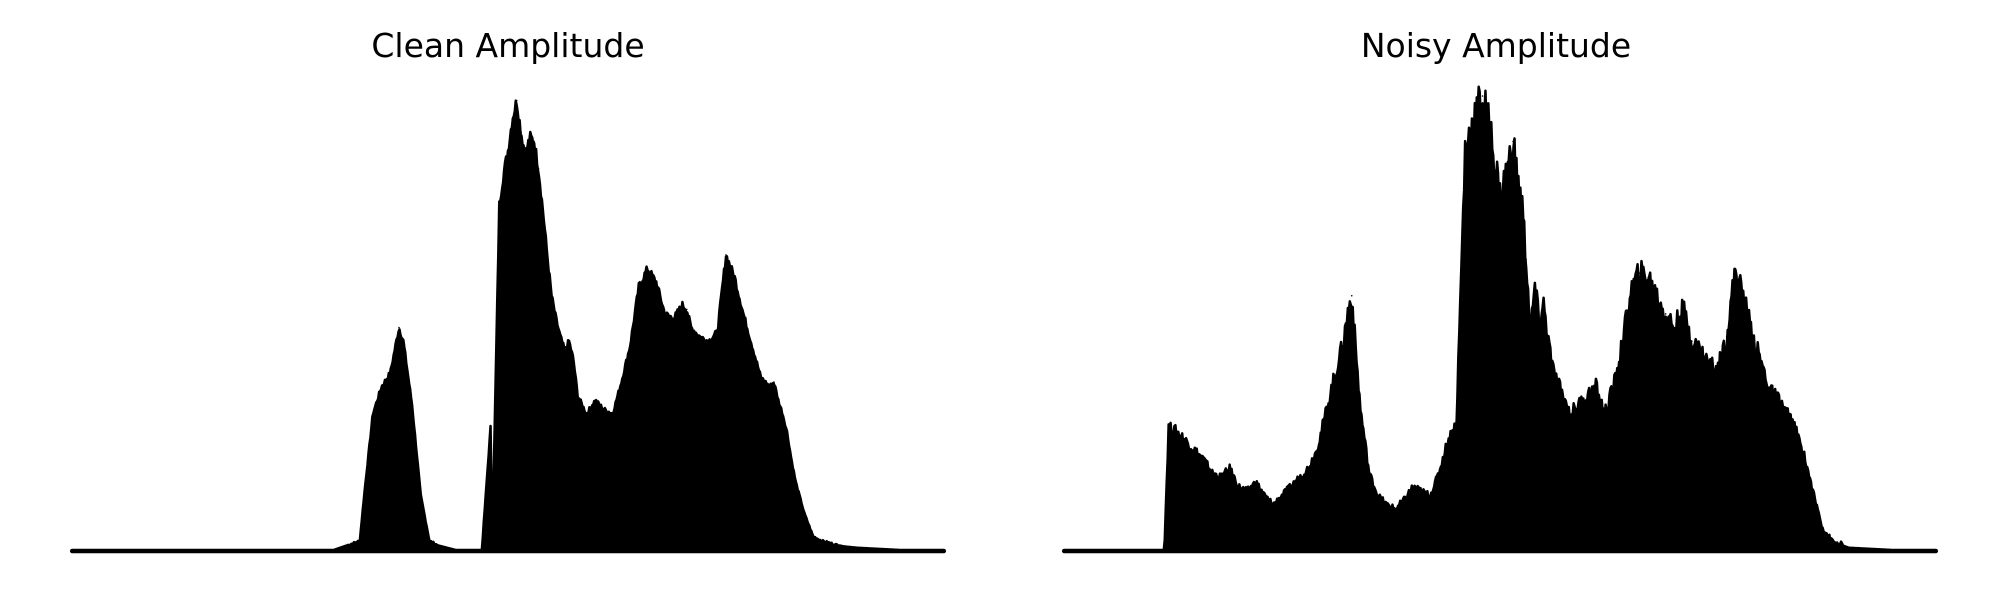  I want to click on chart-title: Noisy Amplitude, so click(1496, 45).